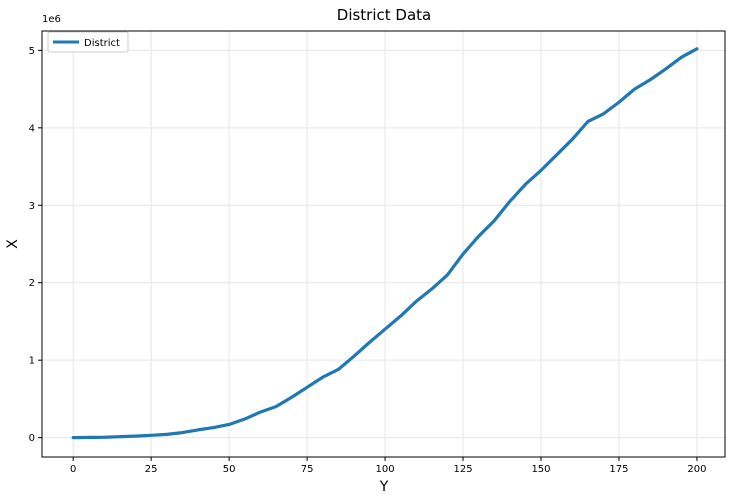 This screenshot has width=732, height=503. Describe the element at coordinates (73, 469) in the screenshot. I see `x-tick-label: 0` at that location.